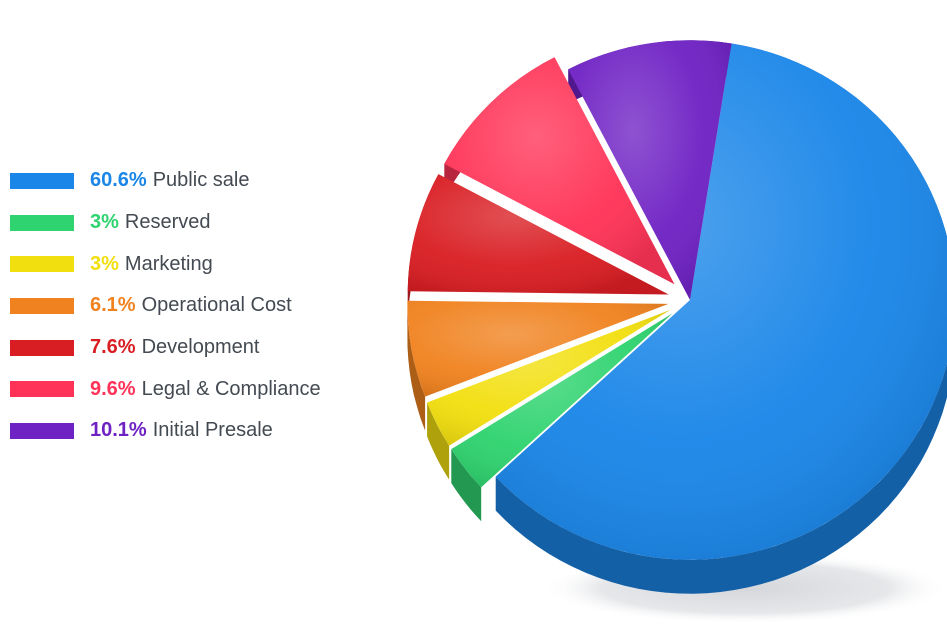  I want to click on legend-item-development: 7.6% Development, so click(190, 348).